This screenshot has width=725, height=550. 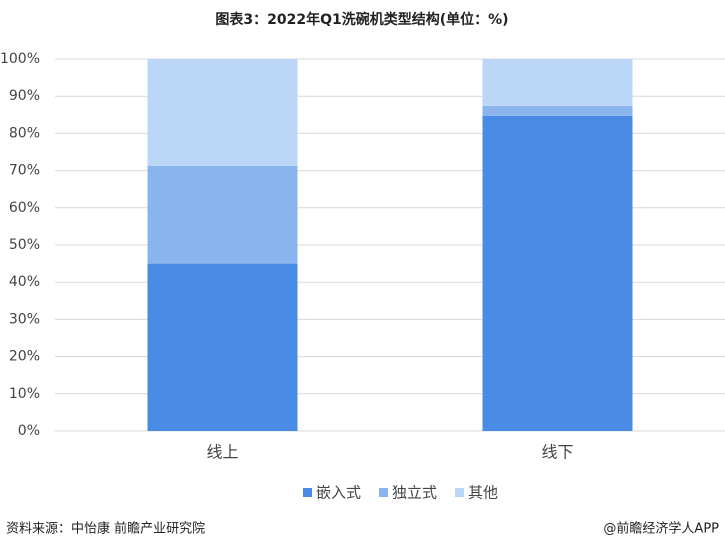 I want to click on y-tick-label: 100%, so click(x=20, y=59).